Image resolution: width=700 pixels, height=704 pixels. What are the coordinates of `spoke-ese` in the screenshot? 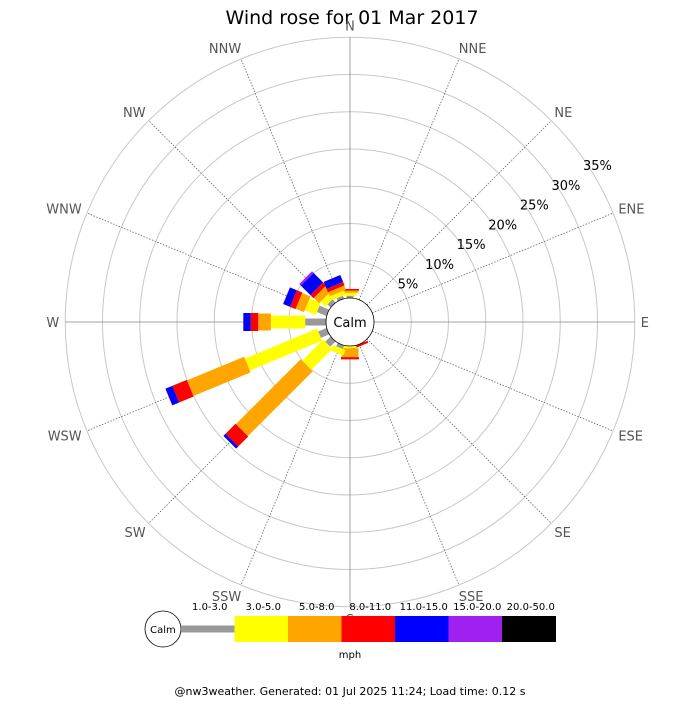 It's located at (493, 381).